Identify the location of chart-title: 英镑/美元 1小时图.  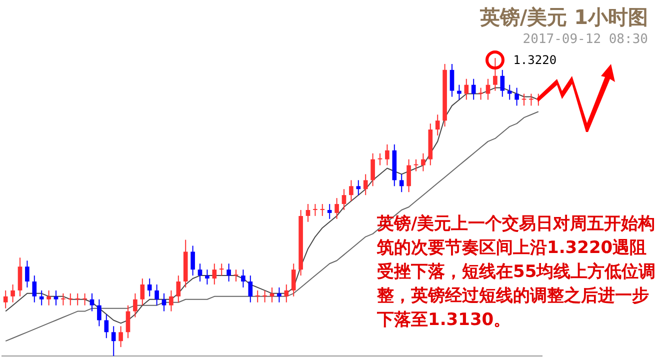
(564, 17).